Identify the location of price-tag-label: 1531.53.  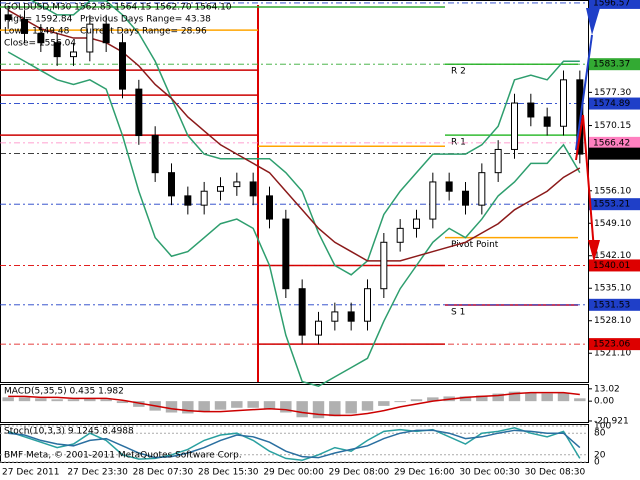
(611, 305).